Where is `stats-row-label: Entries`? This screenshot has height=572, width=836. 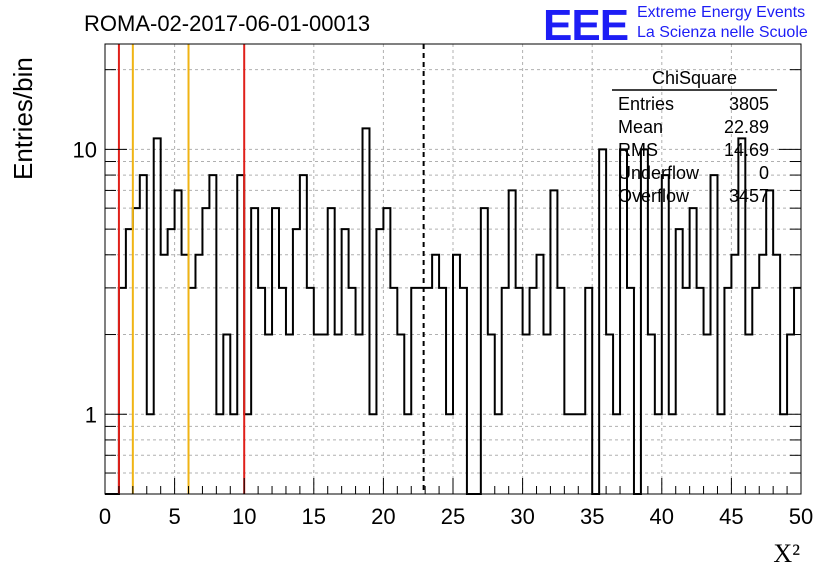
stats-row-label: Entries is located at coordinates (646, 104).